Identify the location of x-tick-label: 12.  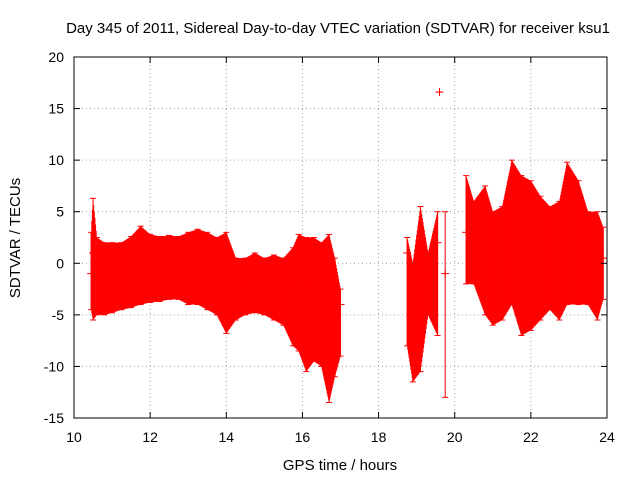
(150, 437).